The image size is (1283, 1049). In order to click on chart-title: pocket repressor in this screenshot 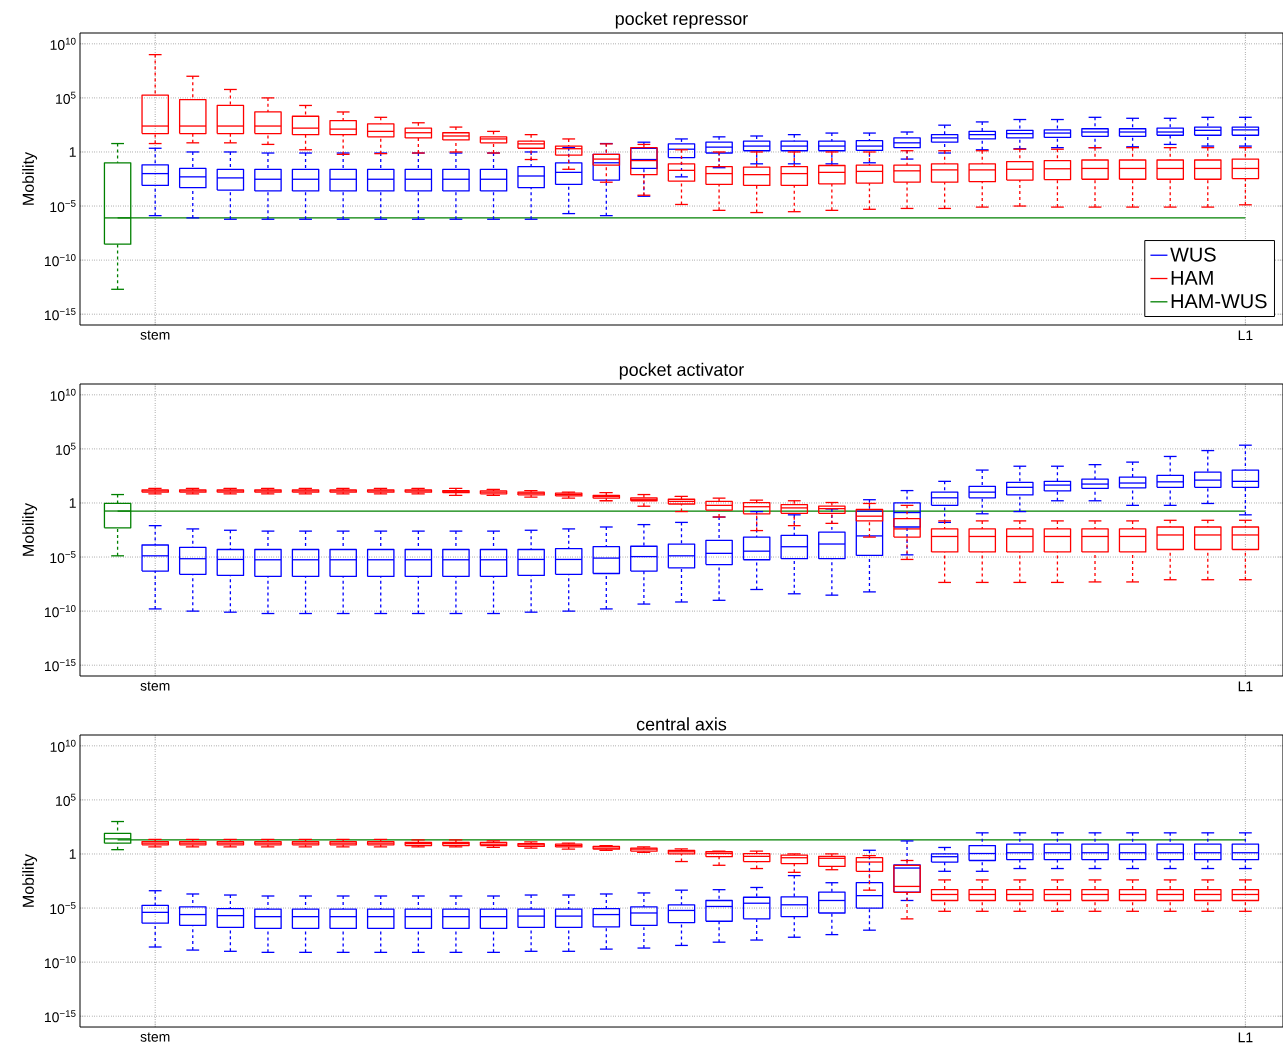, I will do `click(681, 20)`.